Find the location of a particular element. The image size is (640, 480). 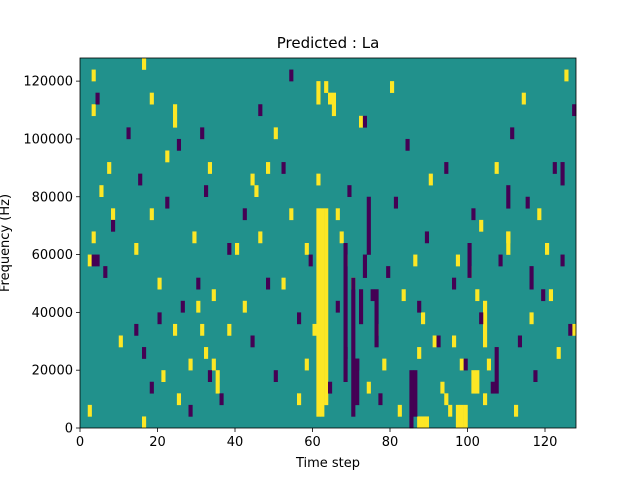

x-tick-label: 20 is located at coordinates (157, 442).